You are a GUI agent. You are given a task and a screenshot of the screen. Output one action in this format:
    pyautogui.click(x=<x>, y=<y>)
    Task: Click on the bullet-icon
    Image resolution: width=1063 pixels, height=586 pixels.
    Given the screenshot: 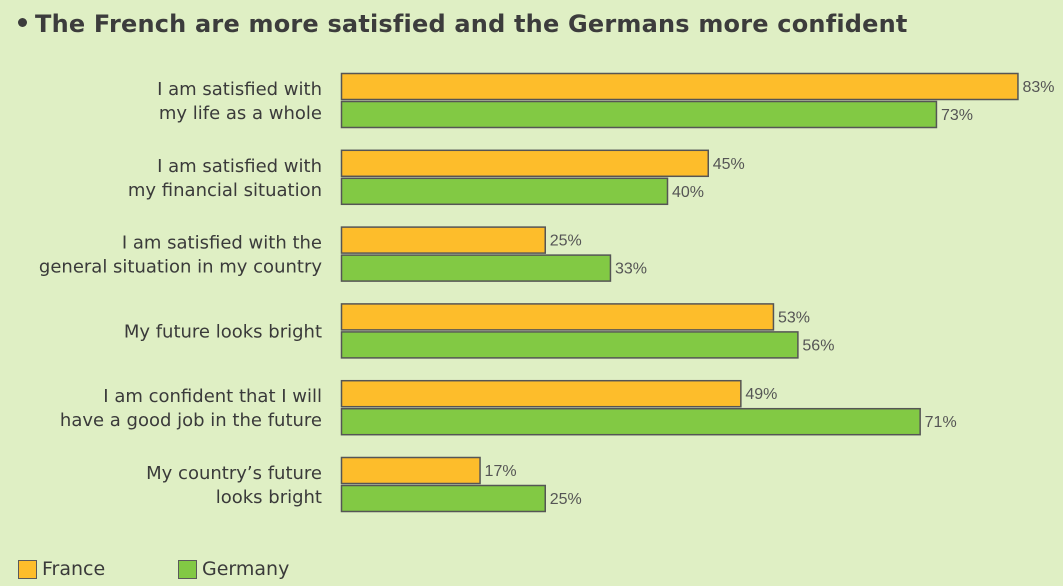 What is the action you would take?
    pyautogui.click(x=22, y=22)
    